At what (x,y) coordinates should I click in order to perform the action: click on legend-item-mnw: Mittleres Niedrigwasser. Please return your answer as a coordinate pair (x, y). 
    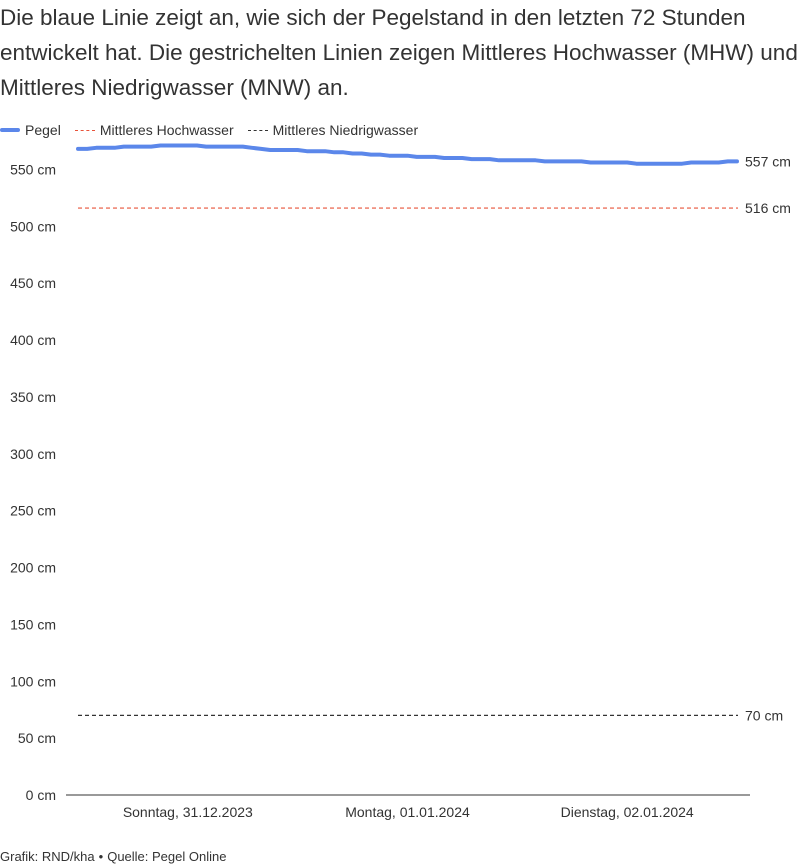
    Looking at the image, I should click on (333, 130).